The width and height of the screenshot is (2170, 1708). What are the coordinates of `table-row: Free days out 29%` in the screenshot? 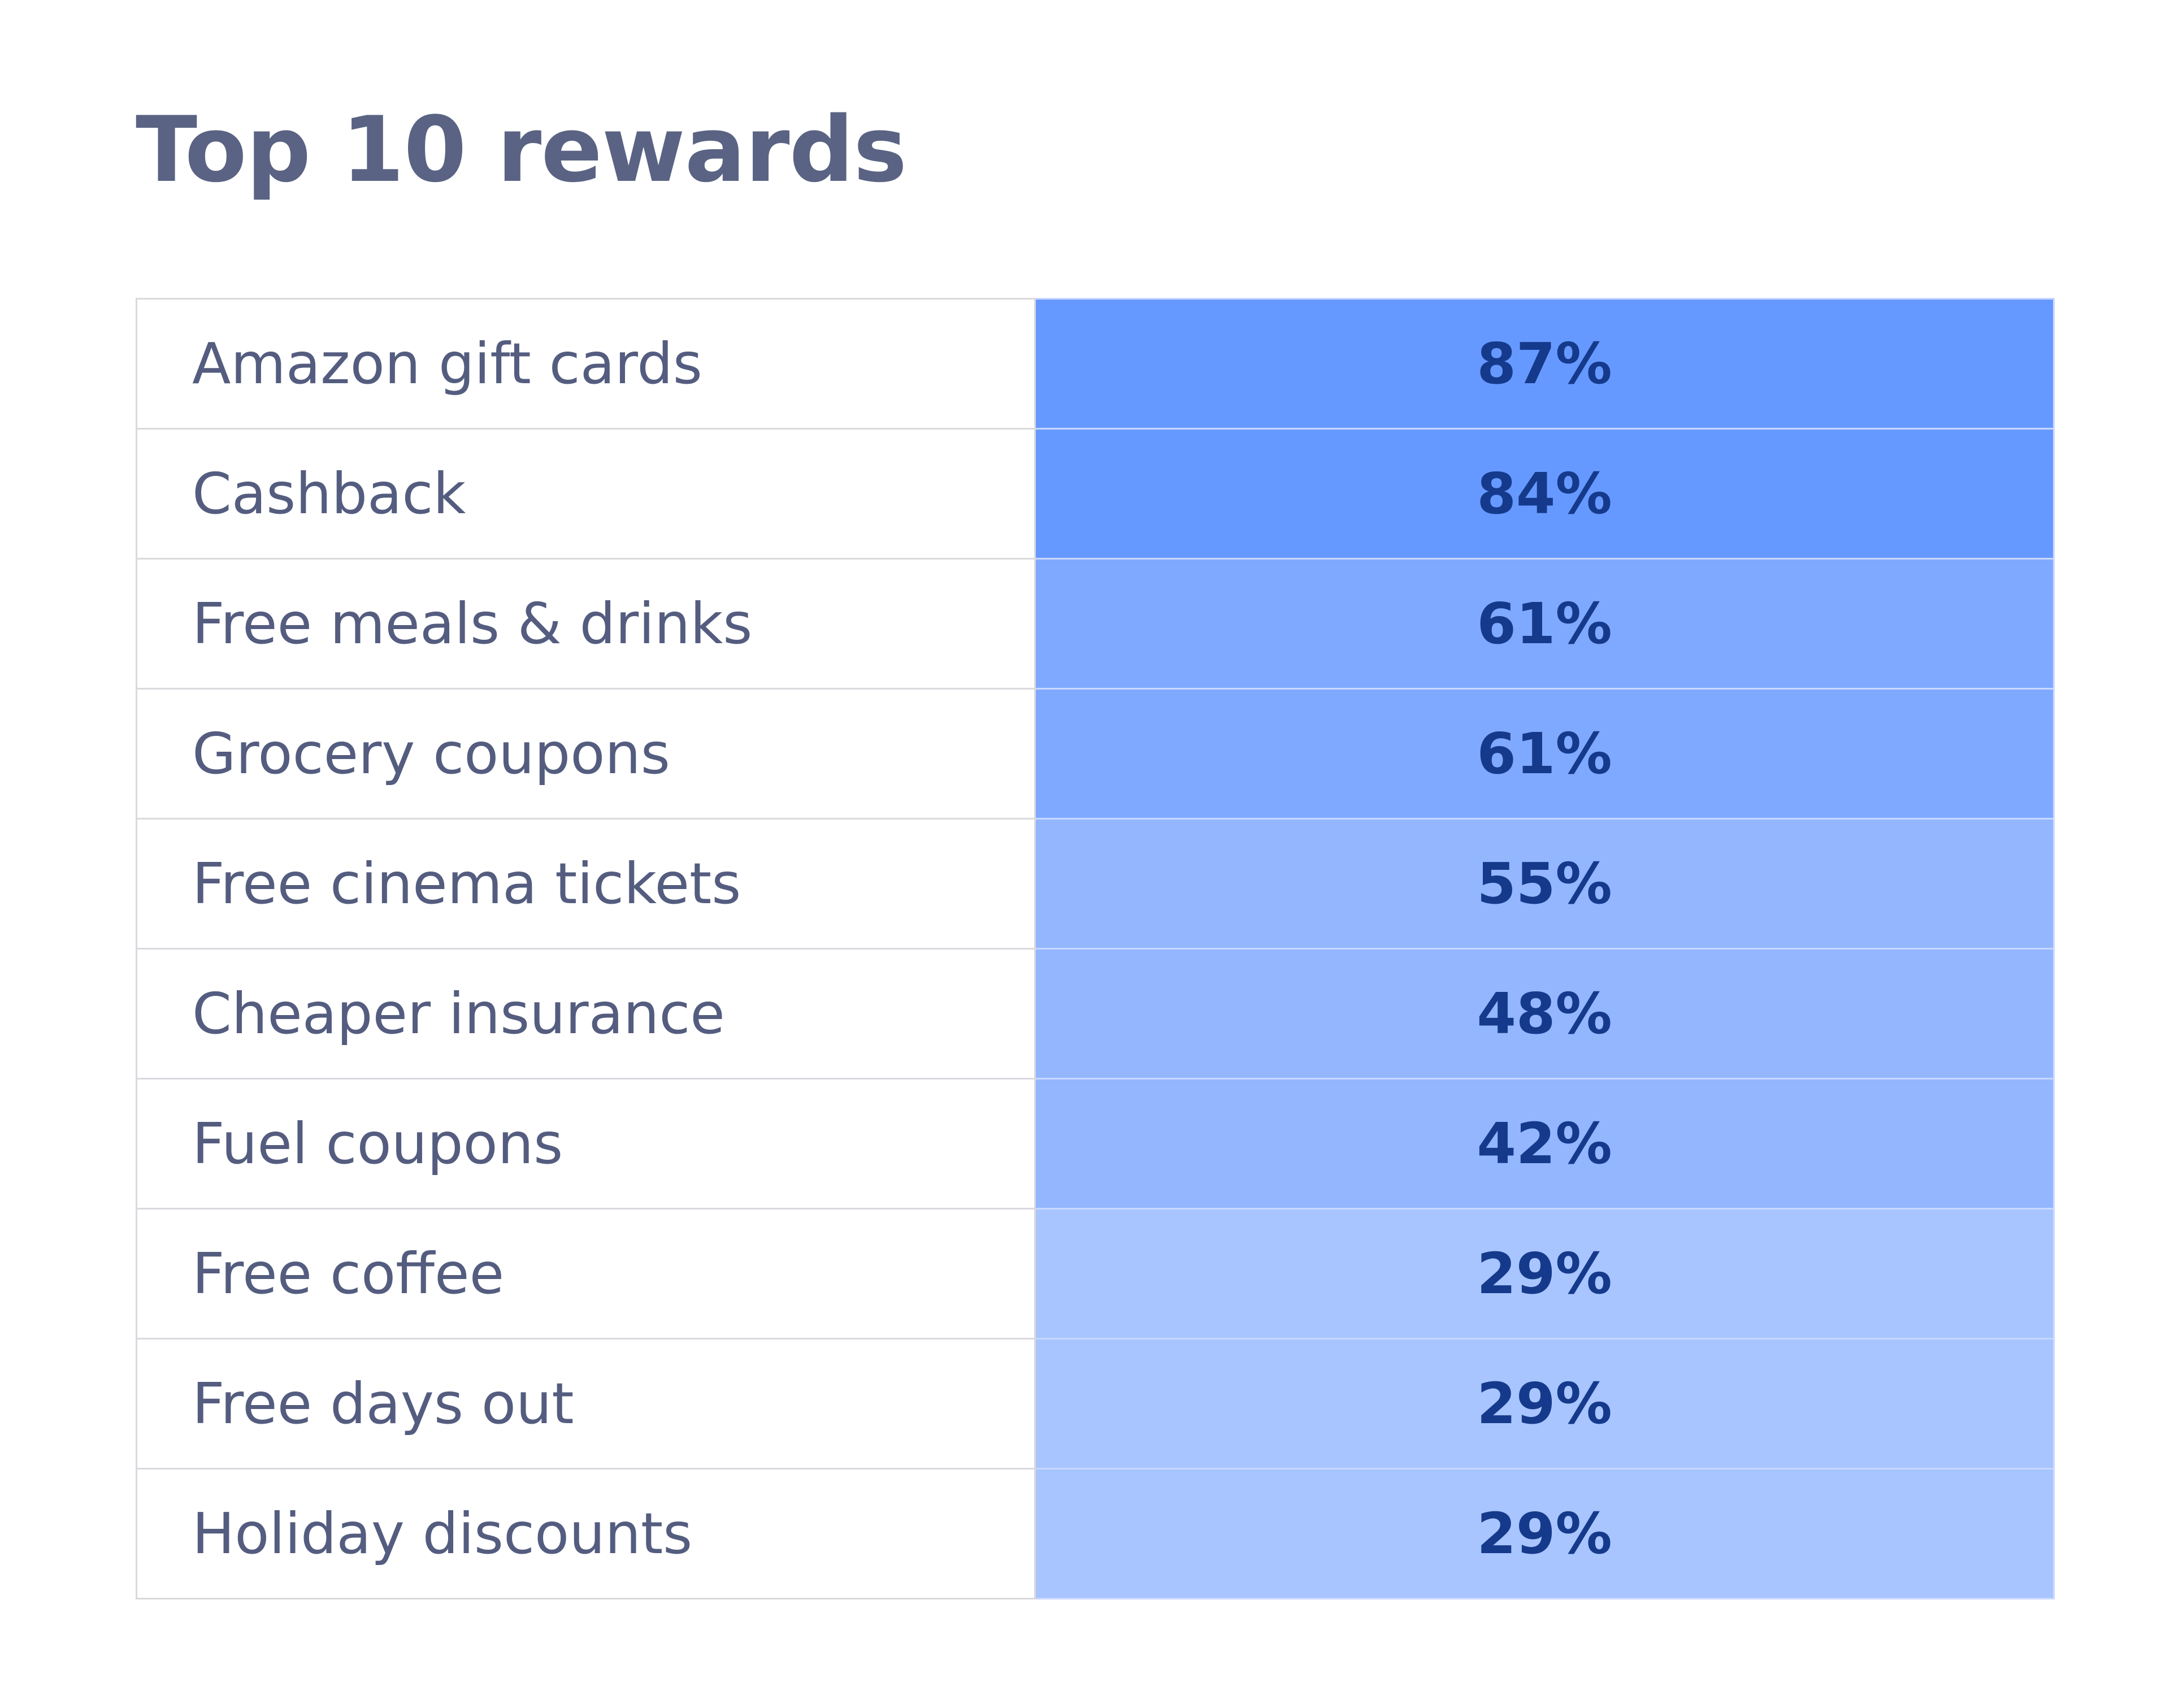 It's located at (1095, 1404).